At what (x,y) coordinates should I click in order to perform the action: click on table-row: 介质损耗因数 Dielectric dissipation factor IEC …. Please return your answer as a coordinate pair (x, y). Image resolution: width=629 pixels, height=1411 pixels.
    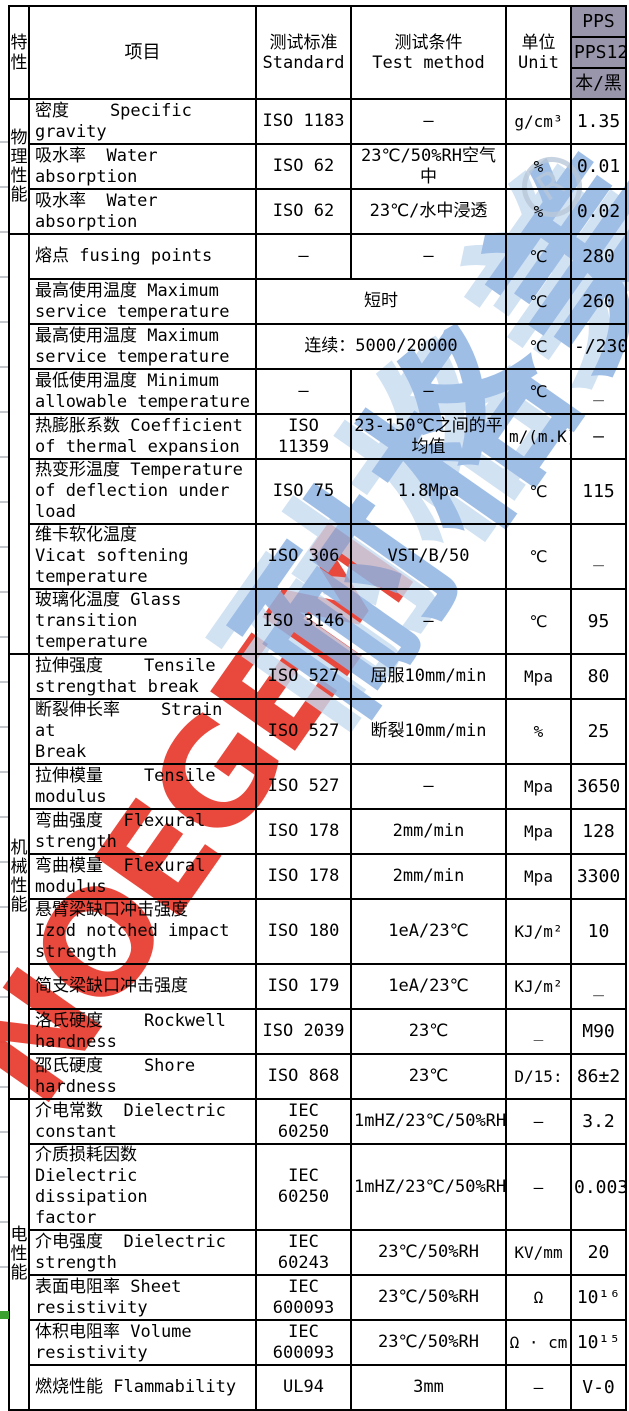
    Looking at the image, I should click on (318, 1187).